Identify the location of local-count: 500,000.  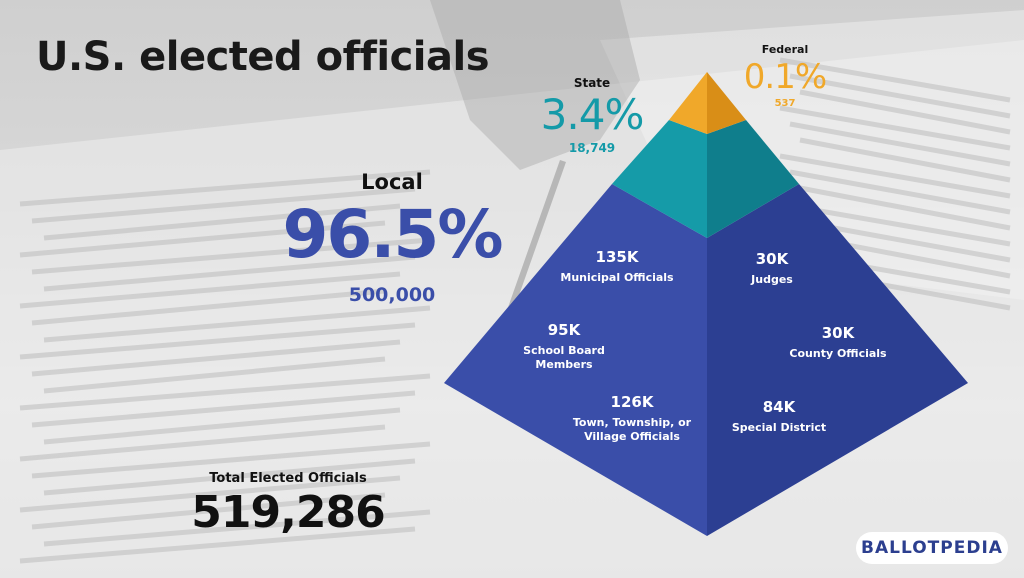
(392, 295).